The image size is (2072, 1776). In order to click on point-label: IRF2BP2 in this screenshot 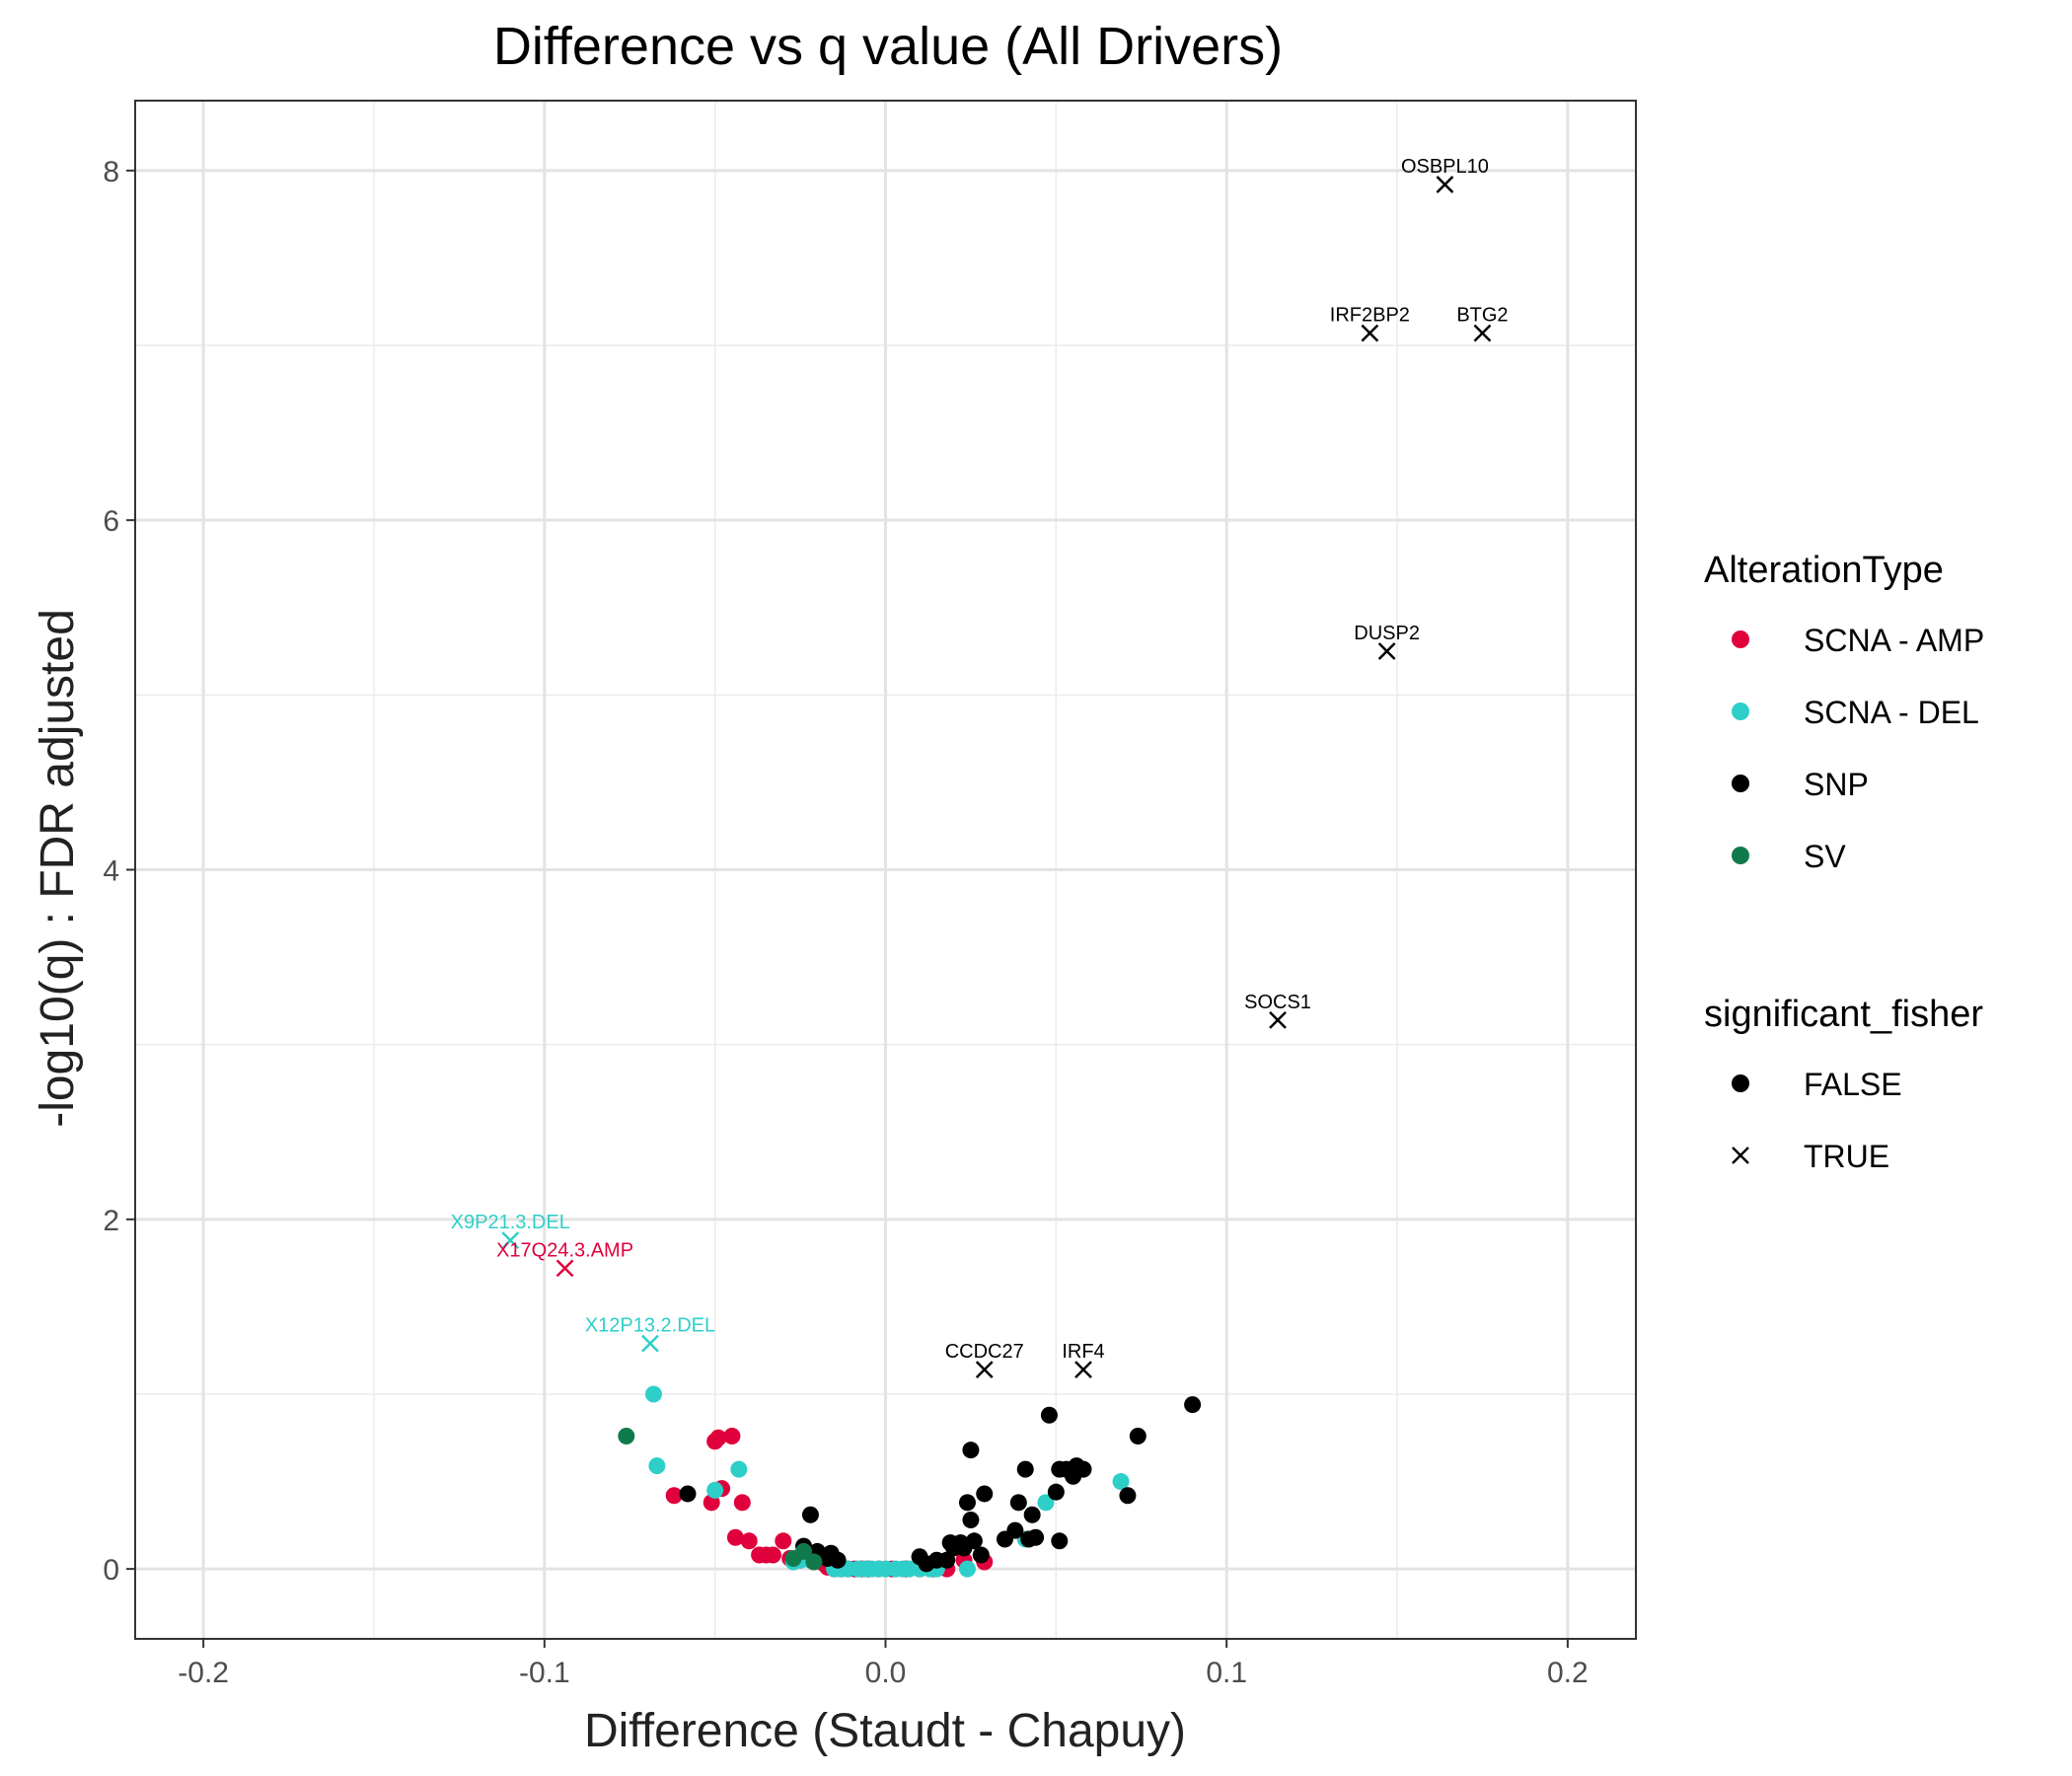, I will do `click(1370, 316)`.